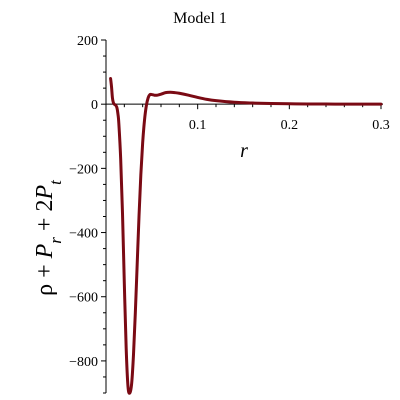  What do you see at coordinates (94, 105) in the screenshot?
I see `y-tick-label: 0` at bounding box center [94, 105].